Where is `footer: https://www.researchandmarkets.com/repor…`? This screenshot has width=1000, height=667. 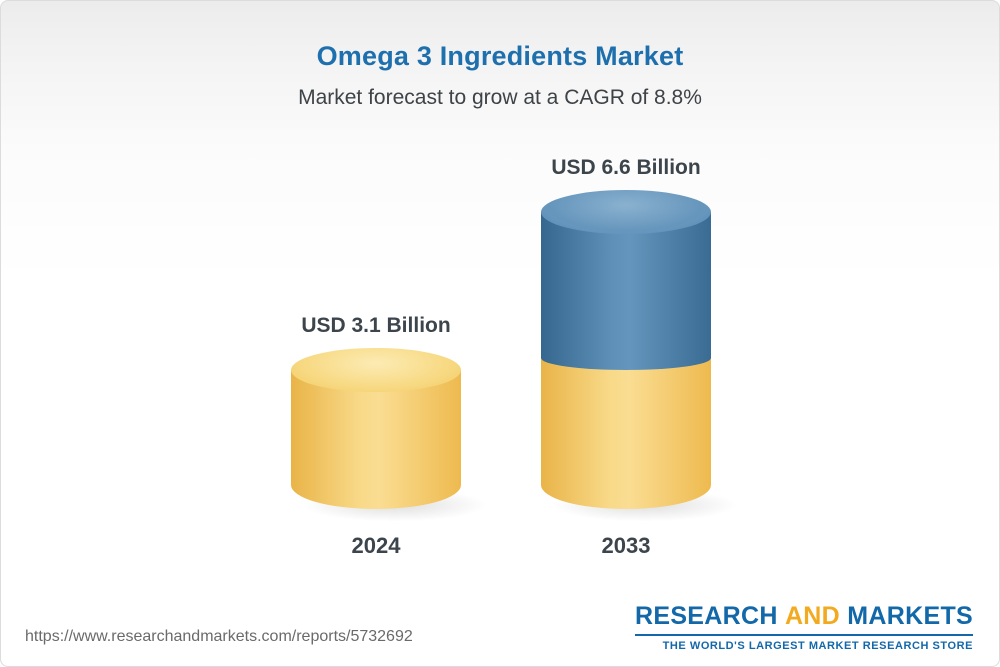 footer: https://www.researchandmarkets.com/repor… is located at coordinates (500, 631).